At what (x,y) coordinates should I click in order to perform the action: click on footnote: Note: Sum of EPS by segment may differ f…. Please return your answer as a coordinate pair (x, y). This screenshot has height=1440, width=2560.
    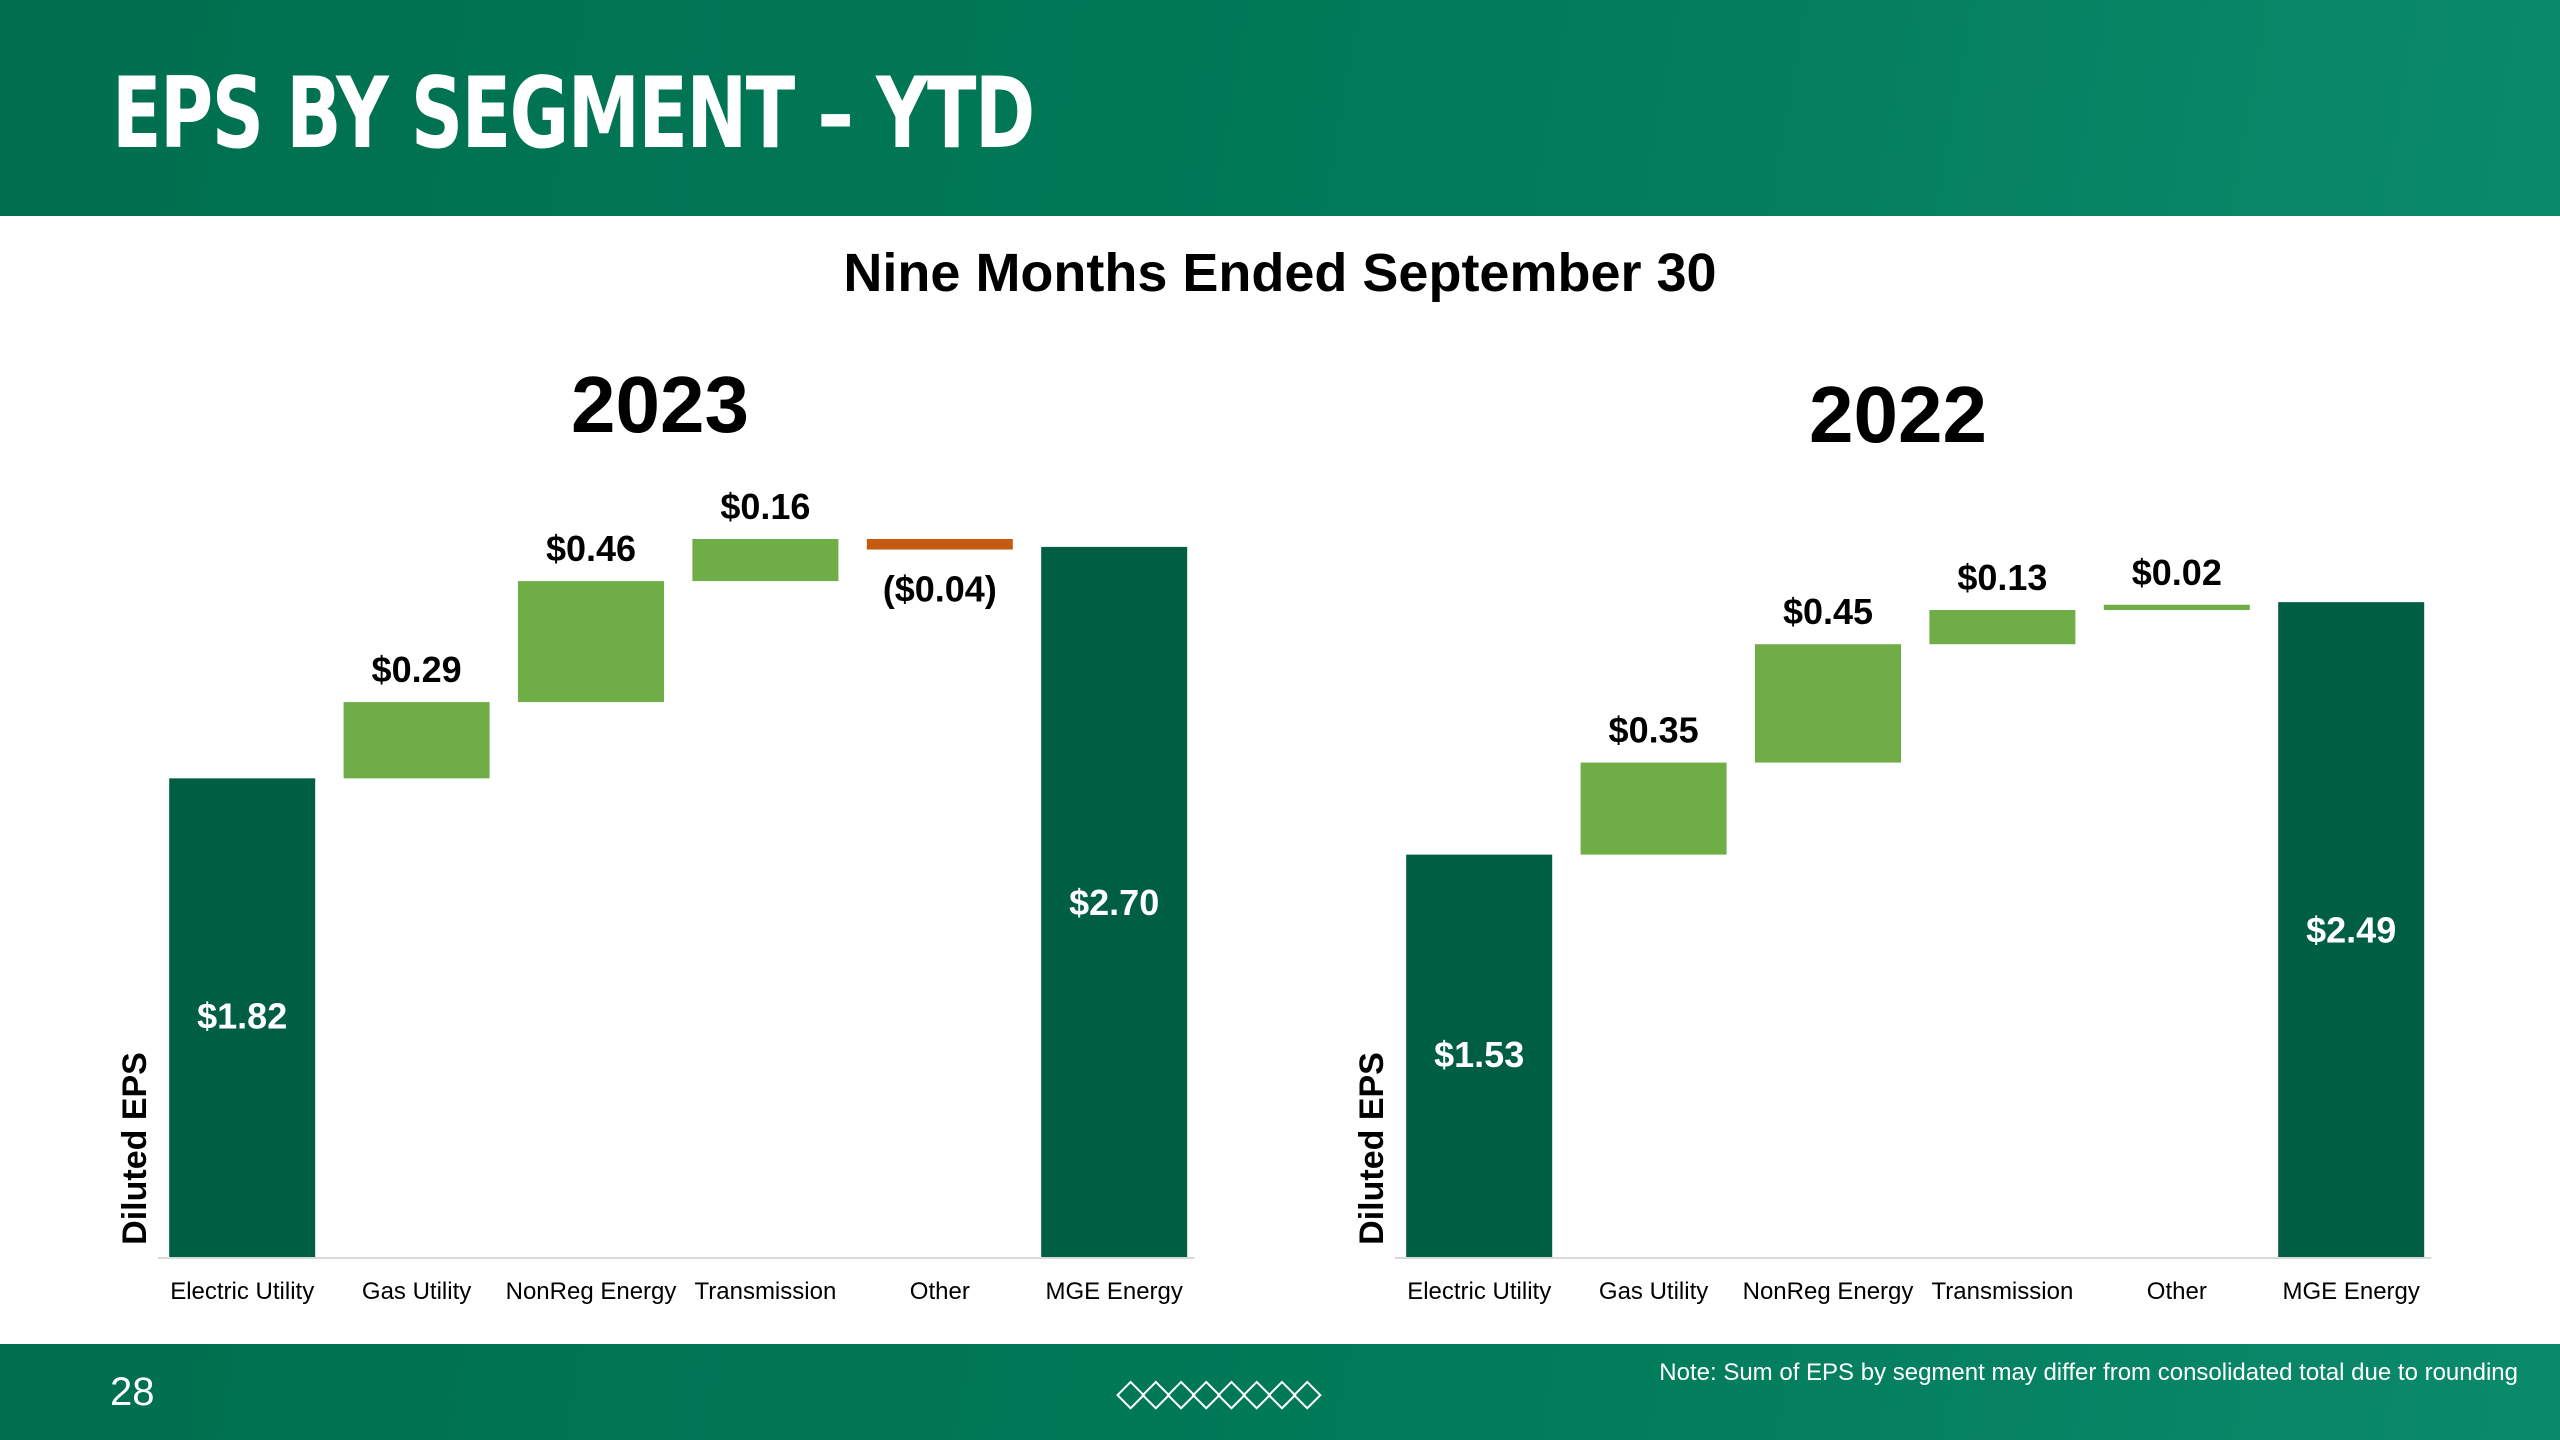
    Looking at the image, I should click on (2088, 1372).